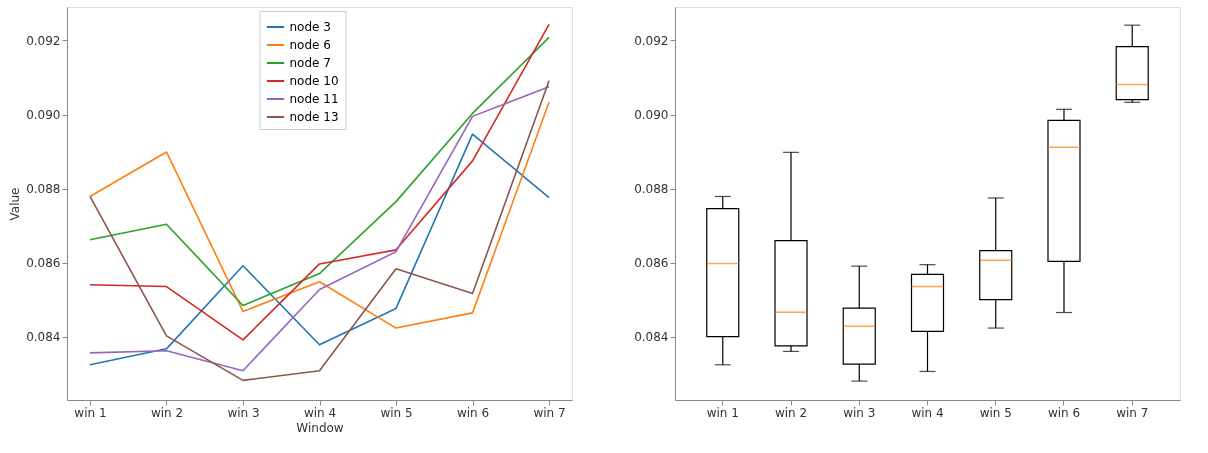  I want to click on legend-label: node 10, so click(314, 81).